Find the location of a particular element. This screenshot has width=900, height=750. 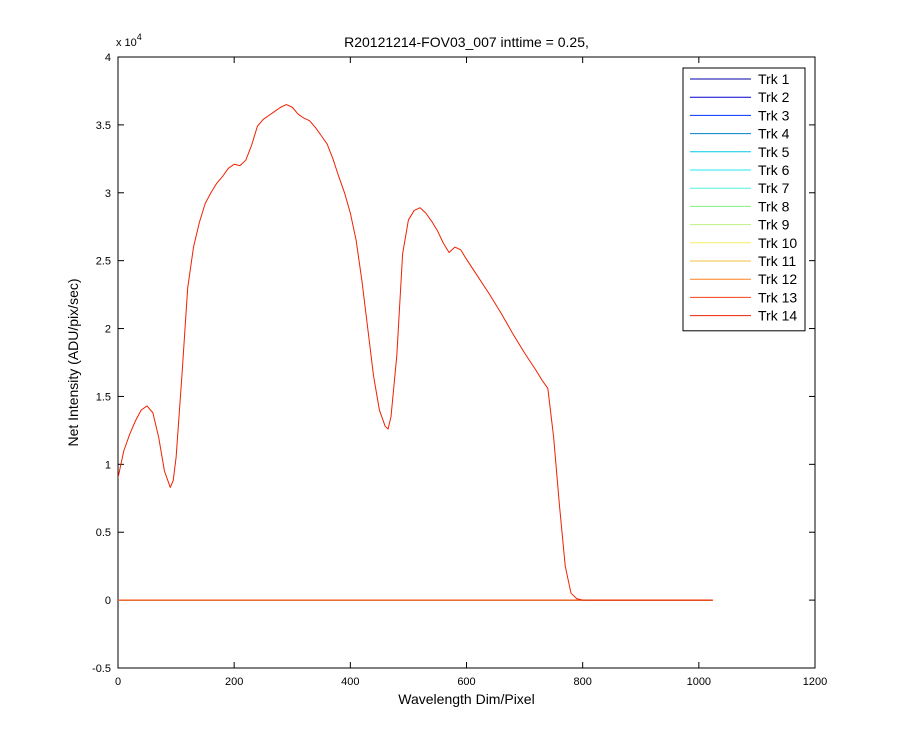

y-tick-label: 3 is located at coordinates (108, 194).